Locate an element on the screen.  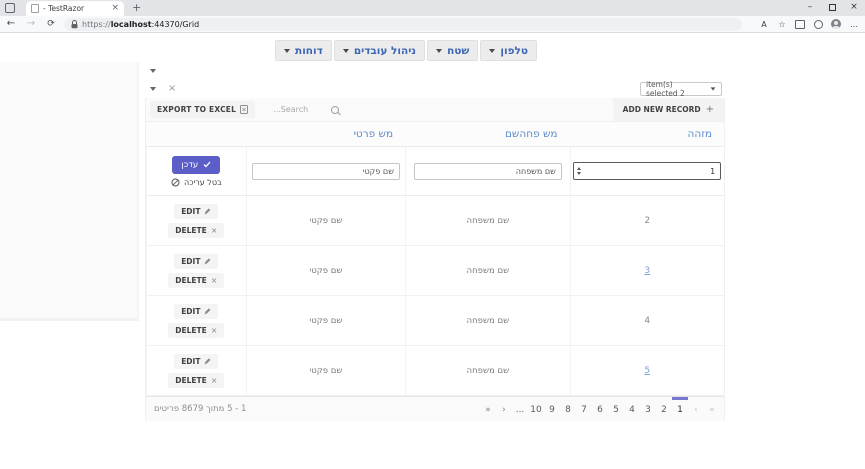
column-header-id: מזהה is located at coordinates (700, 134).